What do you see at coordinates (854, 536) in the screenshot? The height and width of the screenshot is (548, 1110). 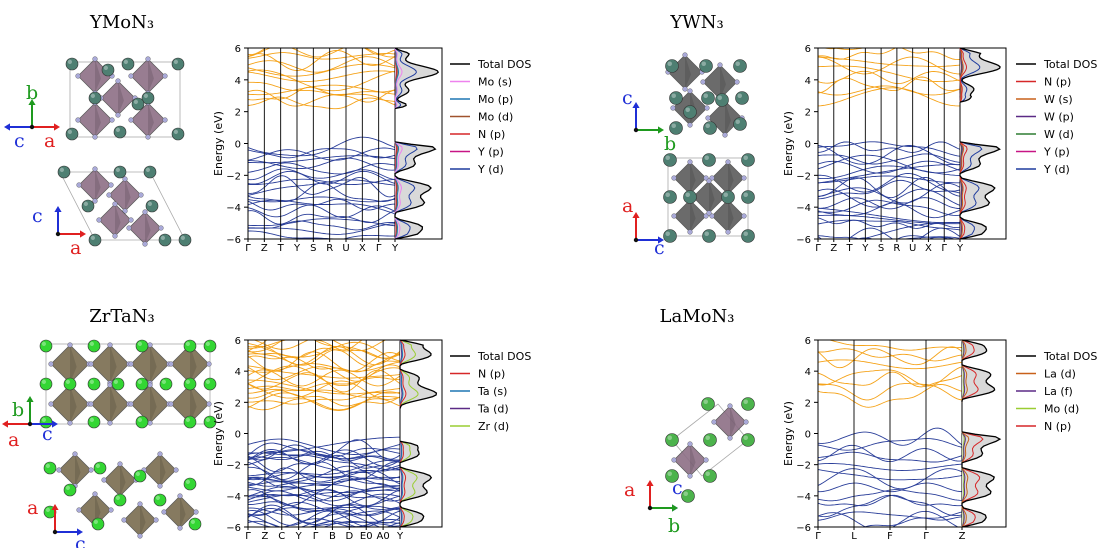 I see `kpoint-label: L` at bounding box center [854, 536].